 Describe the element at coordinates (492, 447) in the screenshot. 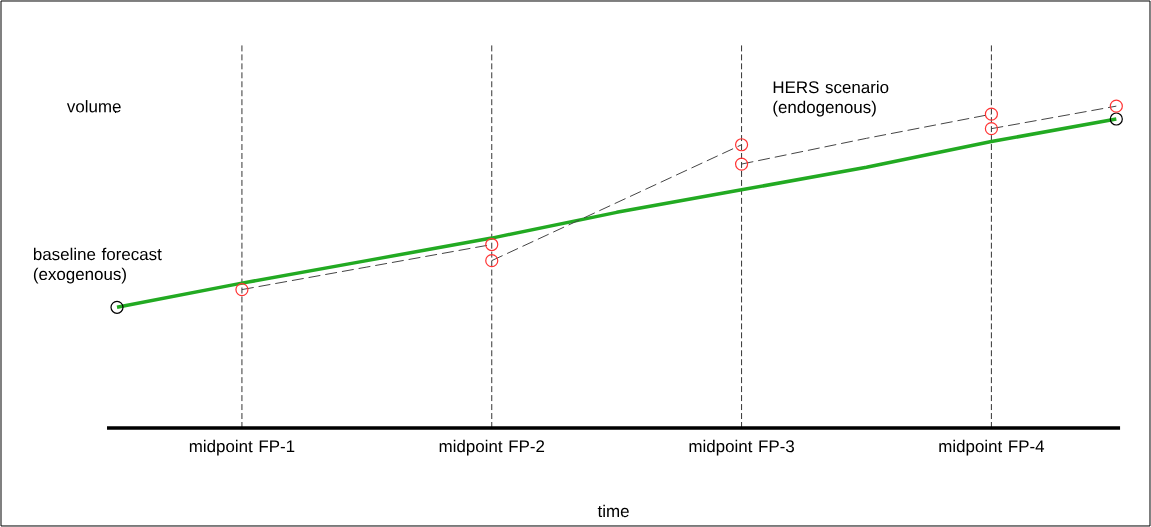

I see `x-tick-label: midpoint FP-2` at that location.